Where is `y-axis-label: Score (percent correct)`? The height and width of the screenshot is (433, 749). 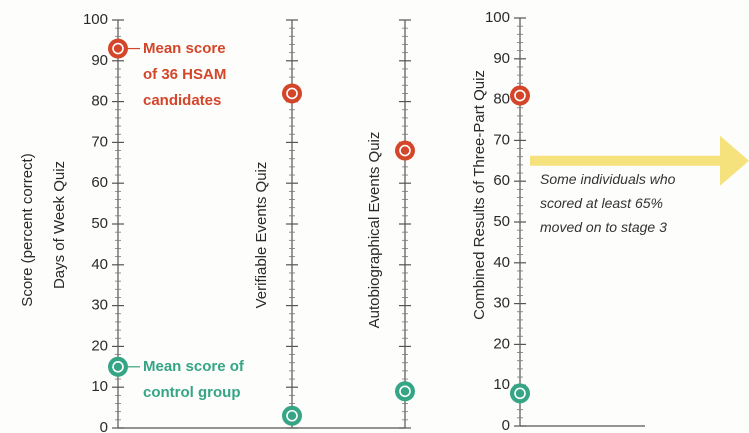
y-axis-label: Score (percent correct) is located at coordinates (27, 229).